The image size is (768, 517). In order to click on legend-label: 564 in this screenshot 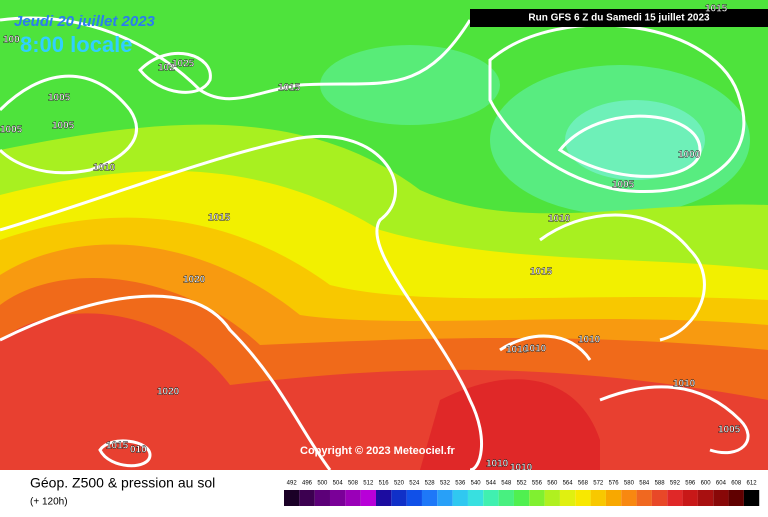, I will do `click(568, 484)`.